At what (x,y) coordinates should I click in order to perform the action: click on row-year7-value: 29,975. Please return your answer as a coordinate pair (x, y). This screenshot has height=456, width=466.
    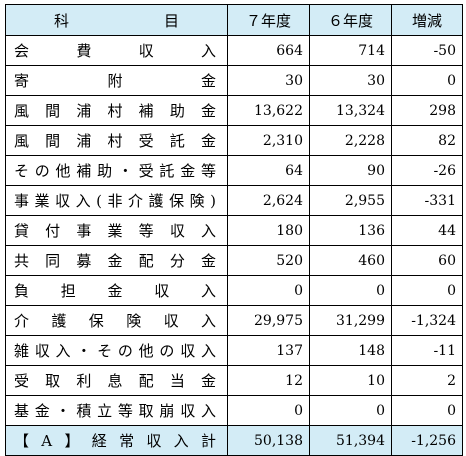
    Looking at the image, I should click on (268, 320).